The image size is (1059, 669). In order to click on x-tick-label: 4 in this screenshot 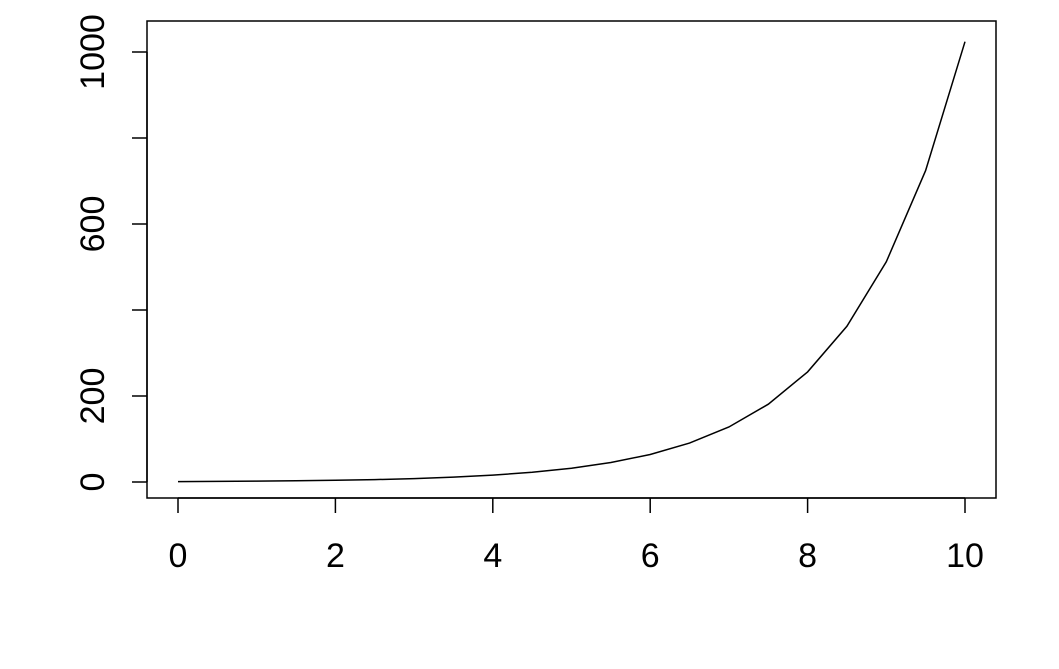, I will do `click(492, 556)`.